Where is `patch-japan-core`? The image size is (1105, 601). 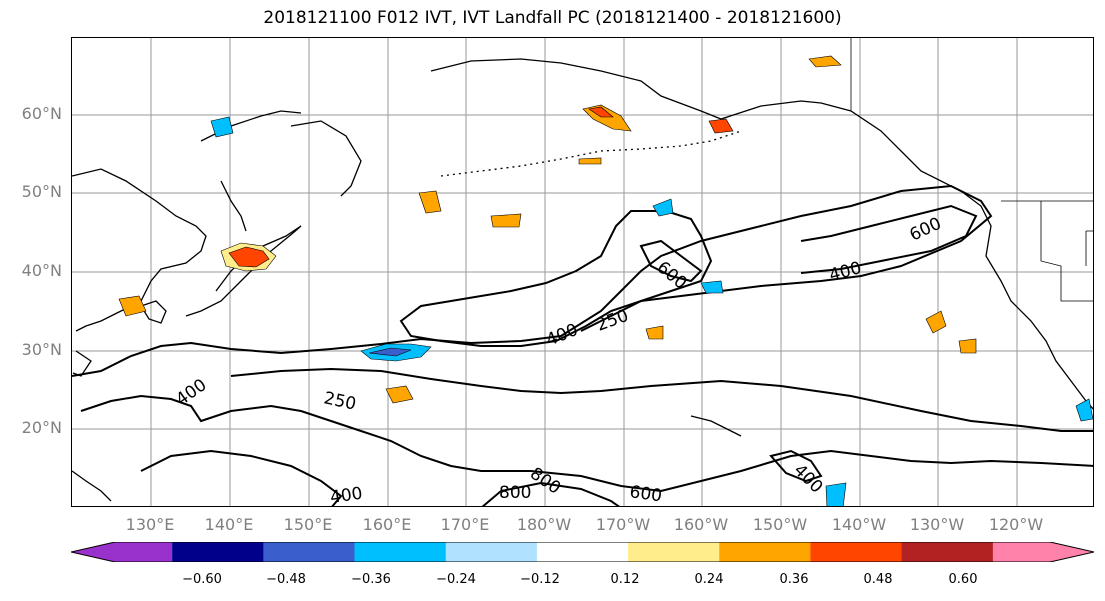 patch-japan-core is located at coordinates (249, 257).